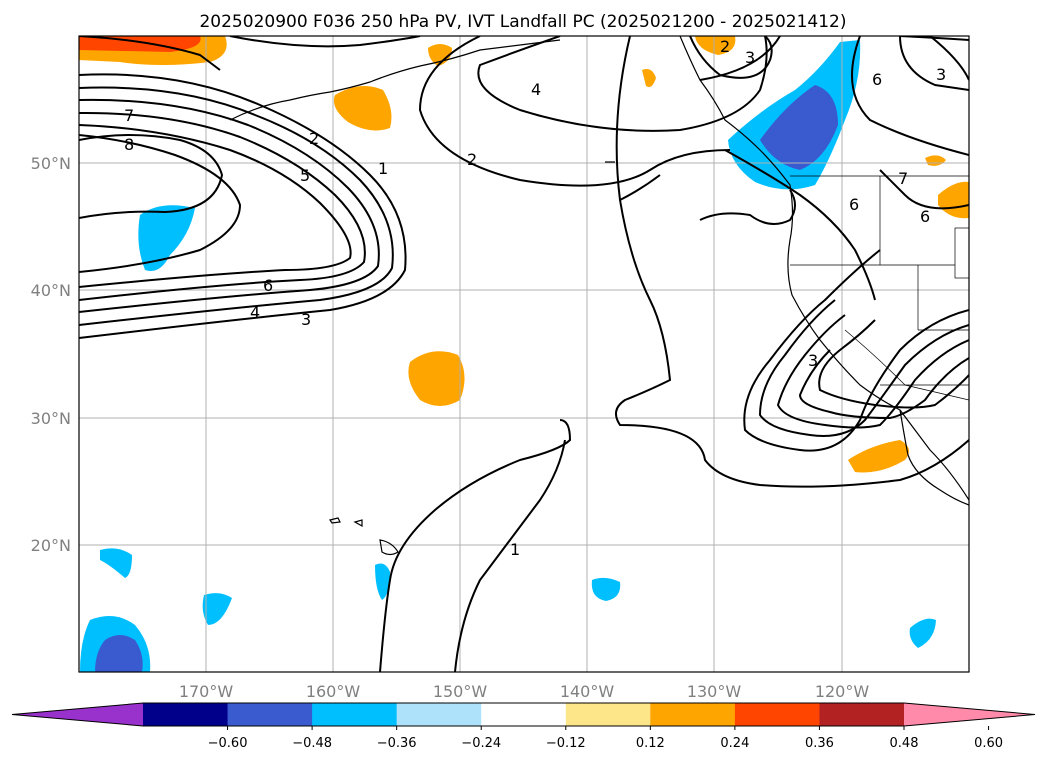 The image size is (1047, 765). I want to click on lat-label: 40°N, so click(51, 290).